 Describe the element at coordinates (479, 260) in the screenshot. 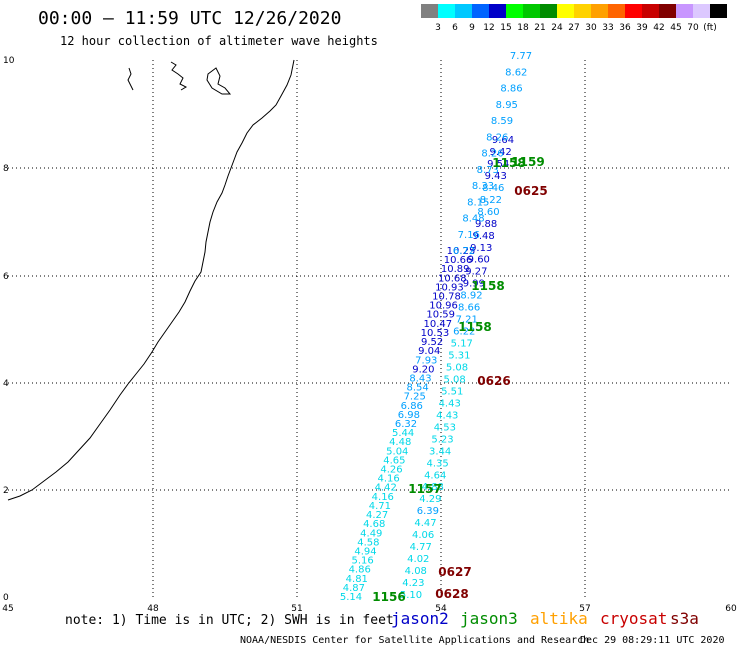

I see `wave-height-label: 9.60` at that location.